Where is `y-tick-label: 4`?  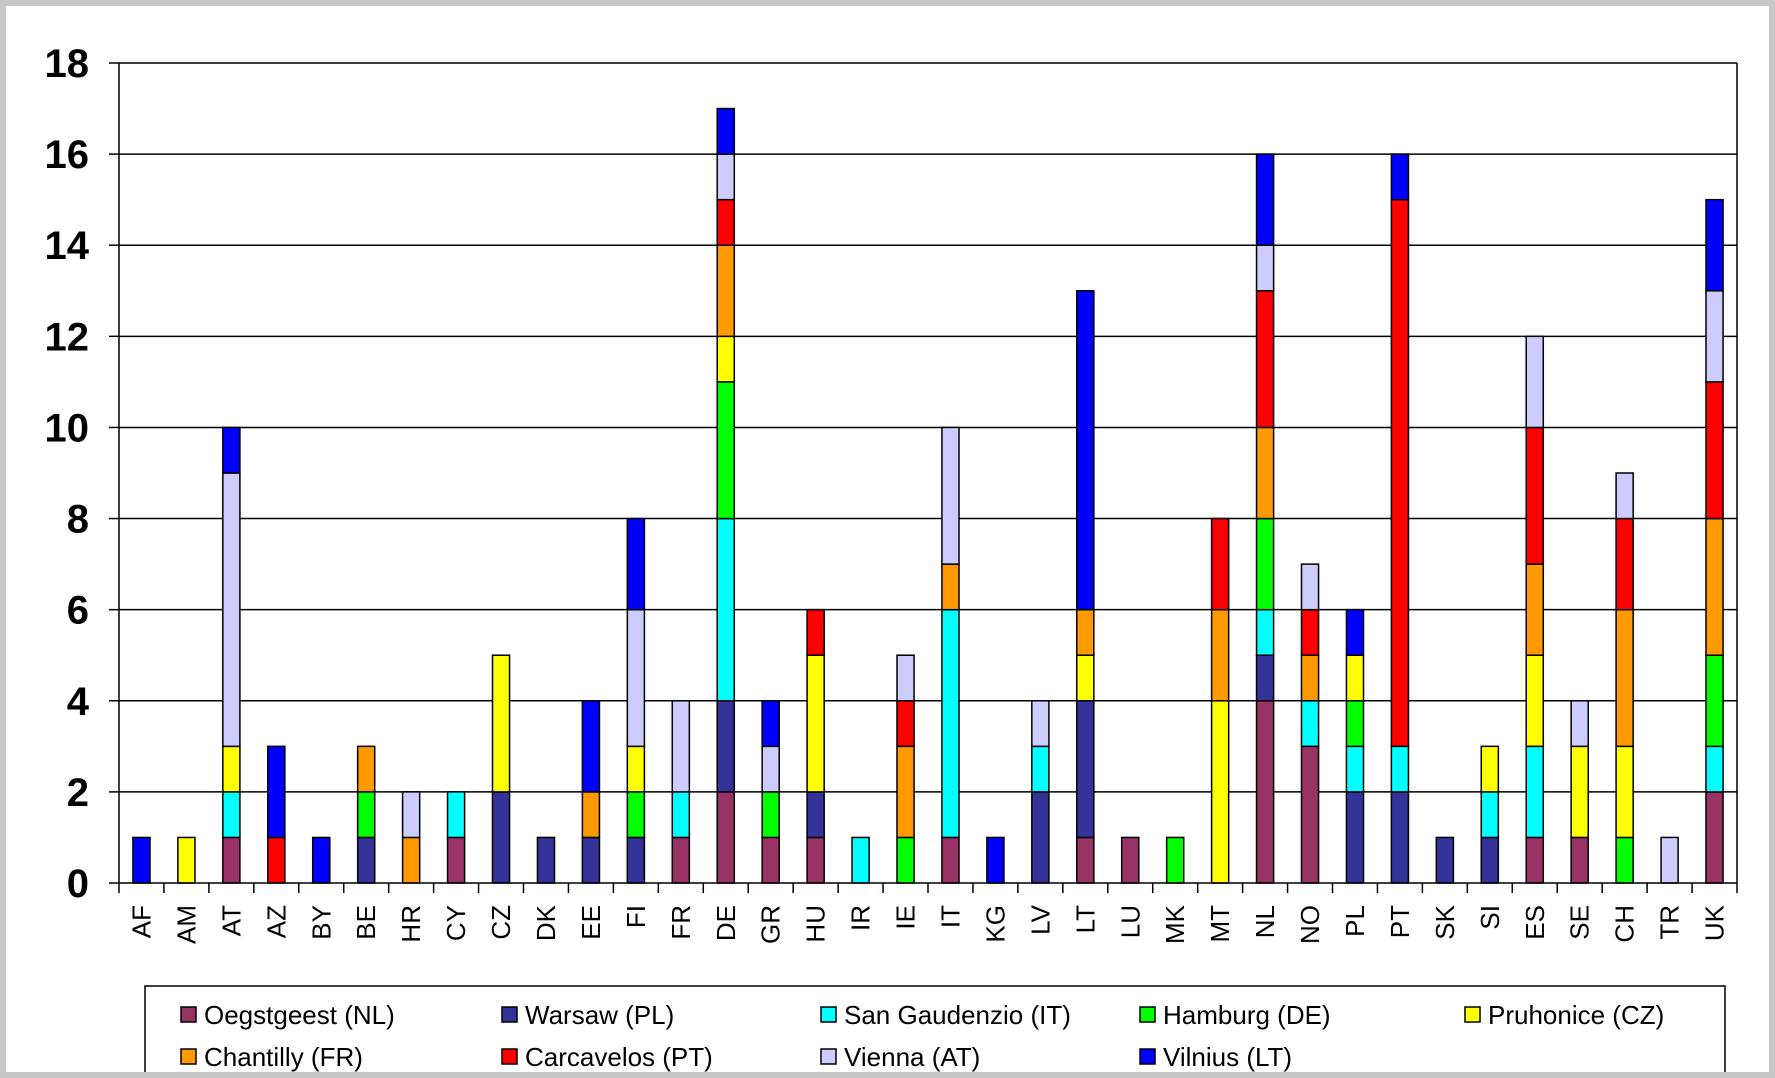
y-tick-label: 4 is located at coordinates (78, 702).